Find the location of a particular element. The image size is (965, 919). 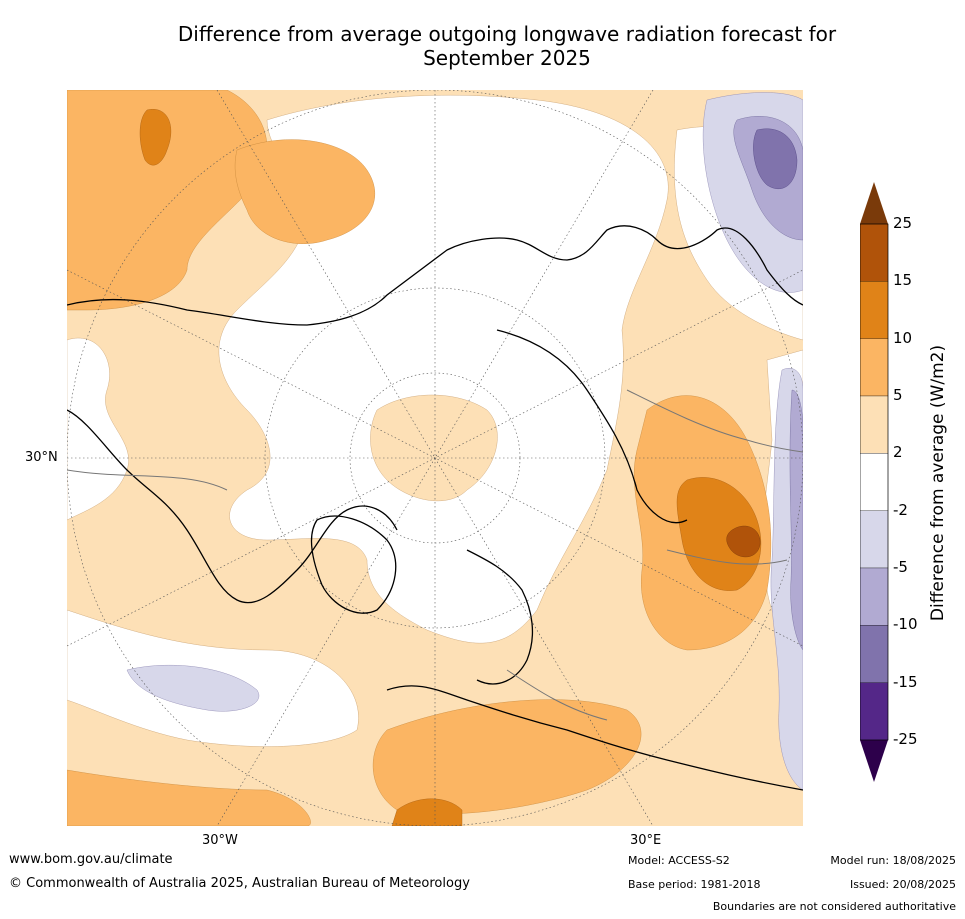

footer-issued: Issued: 20/08/2025 is located at coordinates (902, 884).